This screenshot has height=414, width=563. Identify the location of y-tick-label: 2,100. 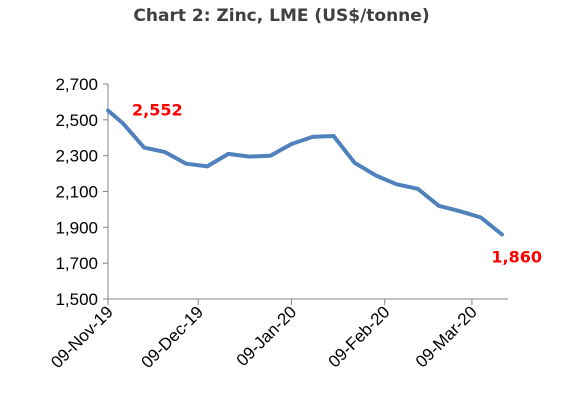
(76, 192).